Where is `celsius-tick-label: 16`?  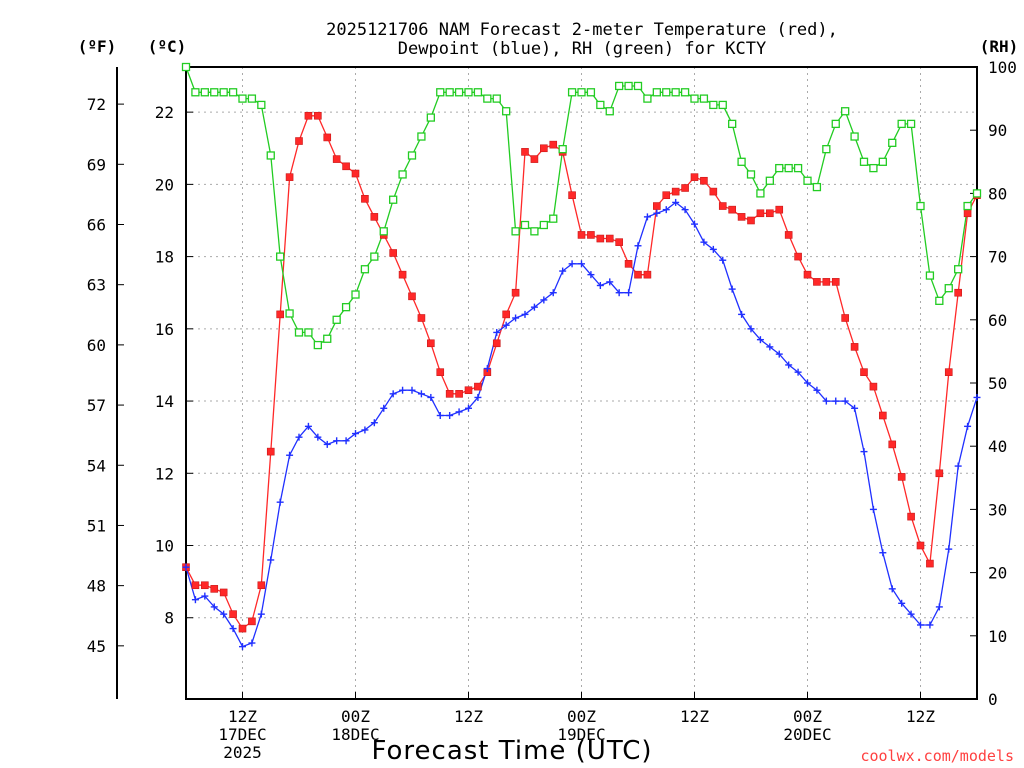
celsius-tick-label: 16 is located at coordinates (164, 329).